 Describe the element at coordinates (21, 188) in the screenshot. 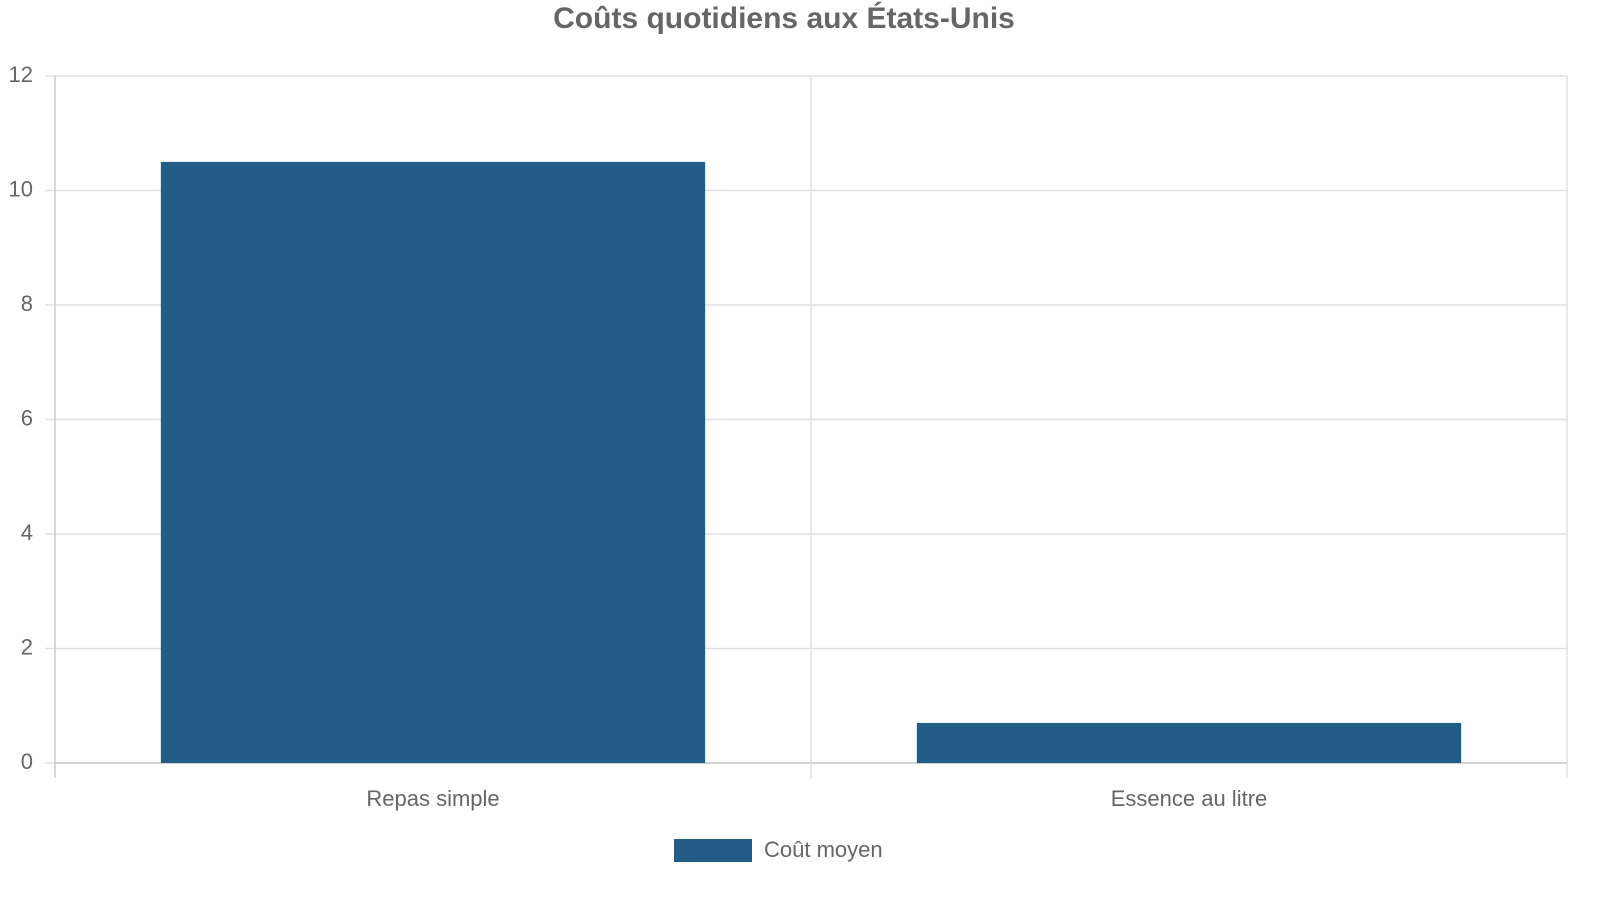

I see `y-tick-label: 10` at that location.